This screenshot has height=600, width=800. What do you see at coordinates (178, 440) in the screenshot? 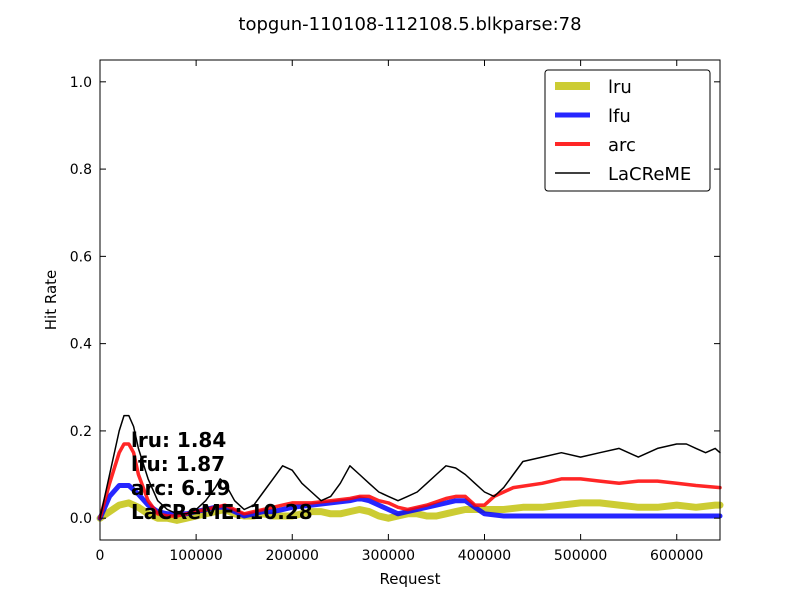
I see `score-annotation: lru: 1.84` at bounding box center [178, 440].